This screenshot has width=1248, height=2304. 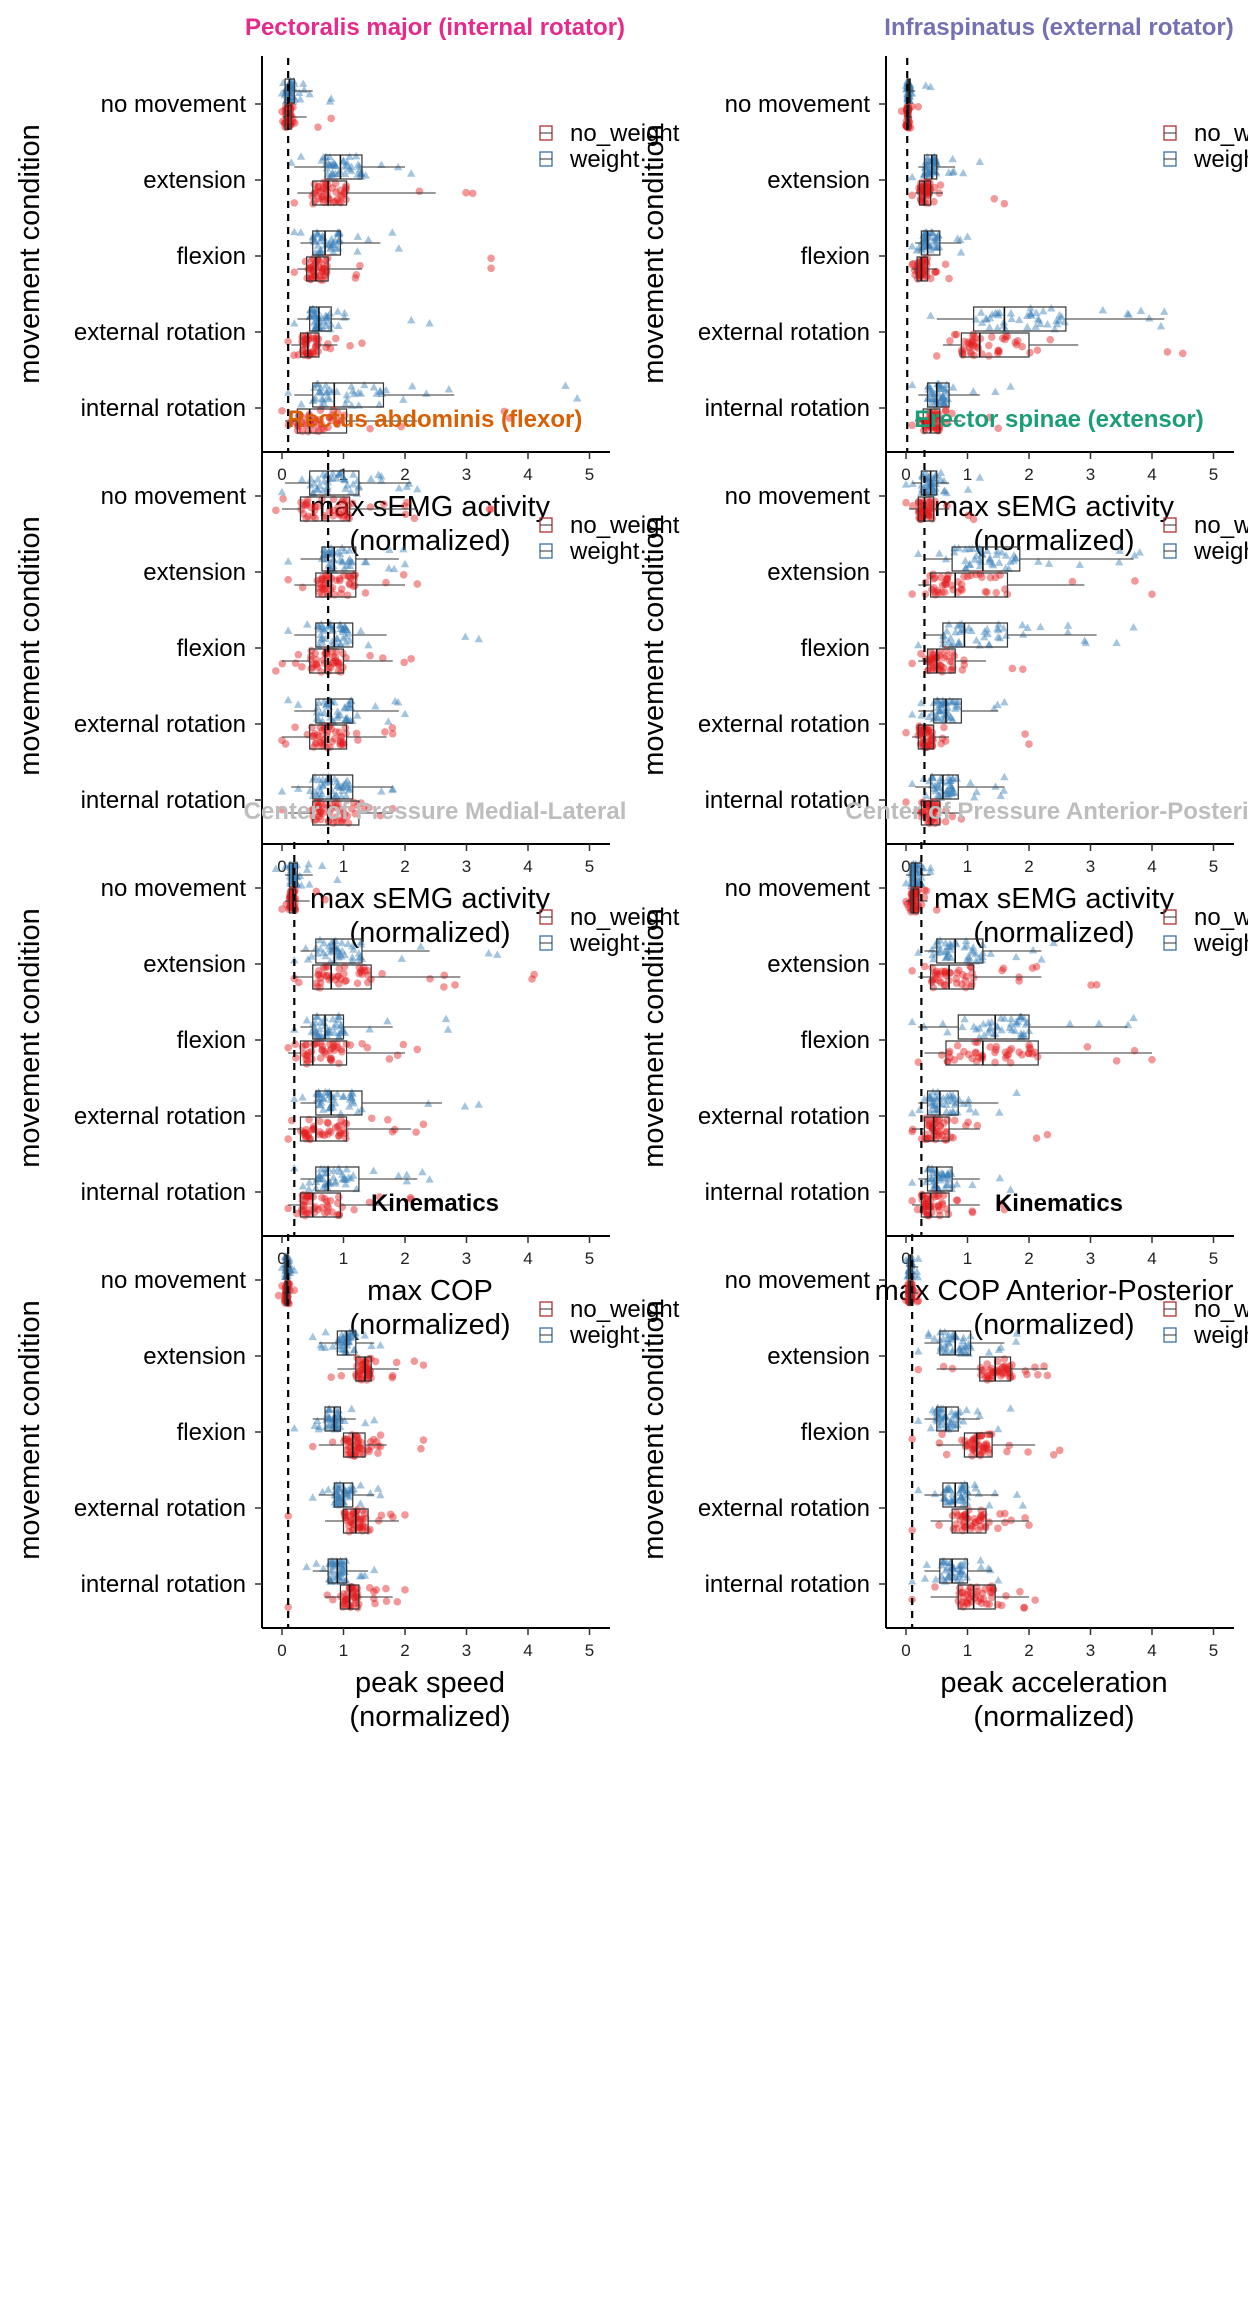 What do you see at coordinates (787, 1192) in the screenshot?
I see `y-tick-label: internal rotation` at bounding box center [787, 1192].